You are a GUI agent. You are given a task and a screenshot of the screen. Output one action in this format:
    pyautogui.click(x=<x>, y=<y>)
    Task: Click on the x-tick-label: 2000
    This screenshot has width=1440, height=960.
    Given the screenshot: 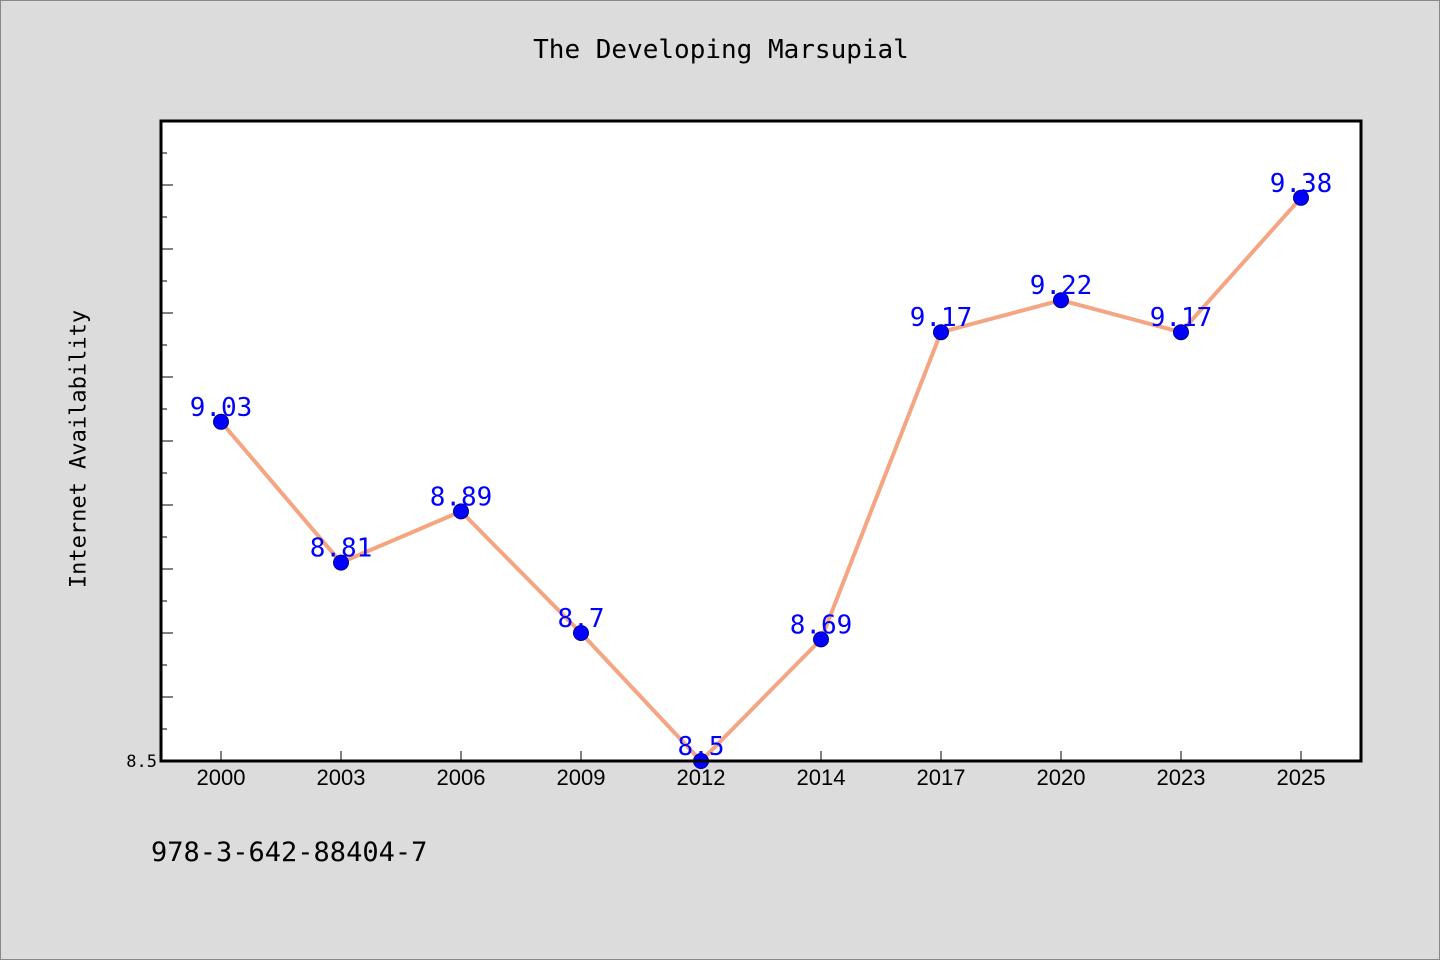 What is the action you would take?
    pyautogui.click(x=221, y=777)
    